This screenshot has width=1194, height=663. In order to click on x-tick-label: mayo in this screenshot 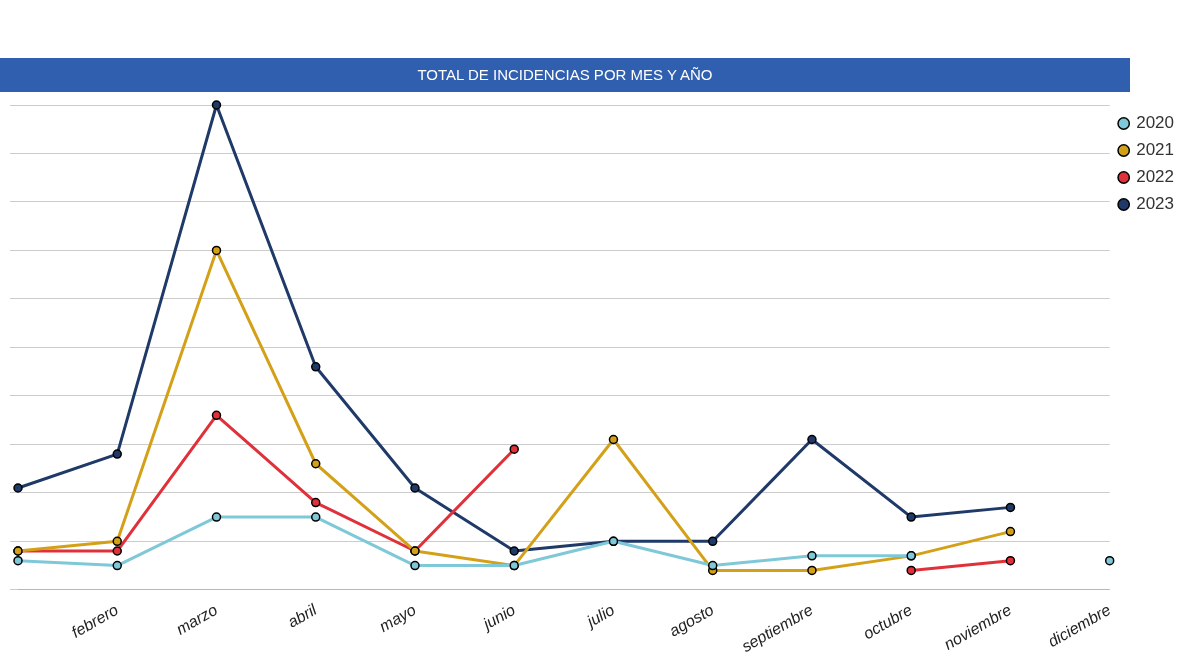, I will do `click(397, 618)`.